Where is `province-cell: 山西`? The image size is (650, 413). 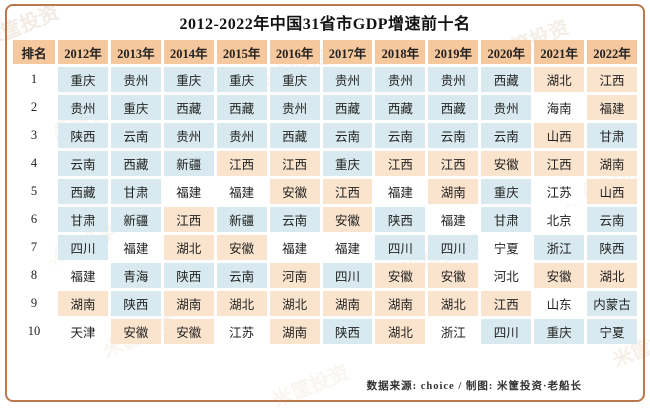 province-cell: 山西 is located at coordinates (612, 191).